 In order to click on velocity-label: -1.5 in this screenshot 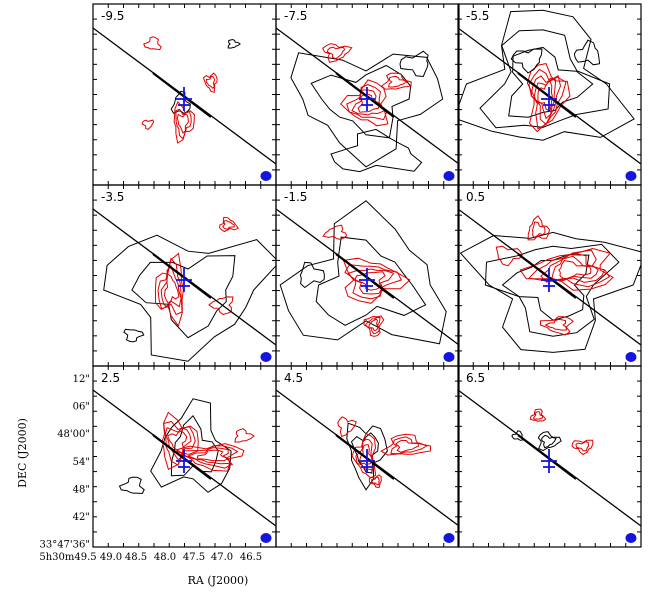, I will do `click(295, 197)`.